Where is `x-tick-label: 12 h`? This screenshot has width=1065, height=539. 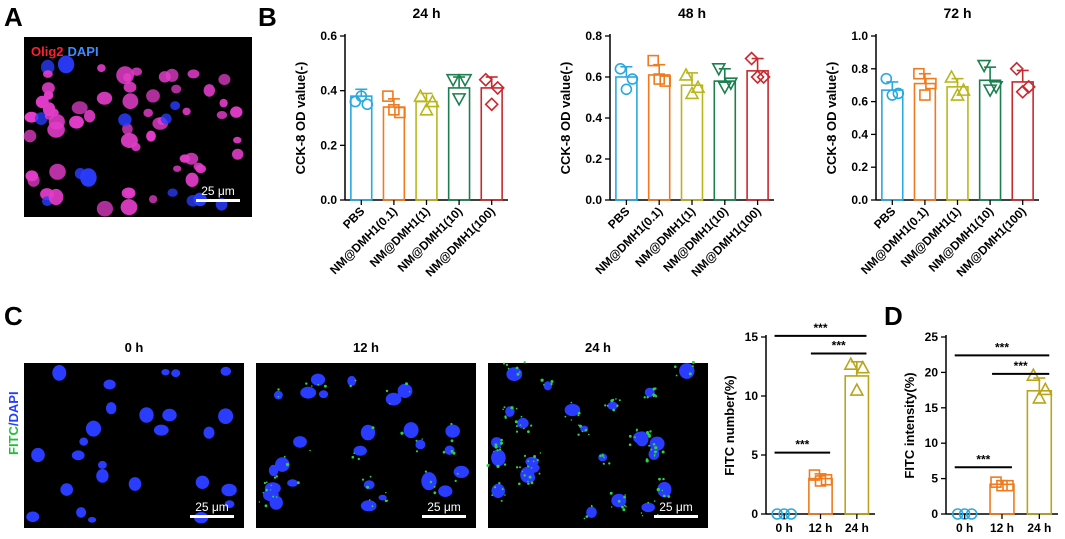 x-tick-label: 12 h is located at coordinates (1002, 528).